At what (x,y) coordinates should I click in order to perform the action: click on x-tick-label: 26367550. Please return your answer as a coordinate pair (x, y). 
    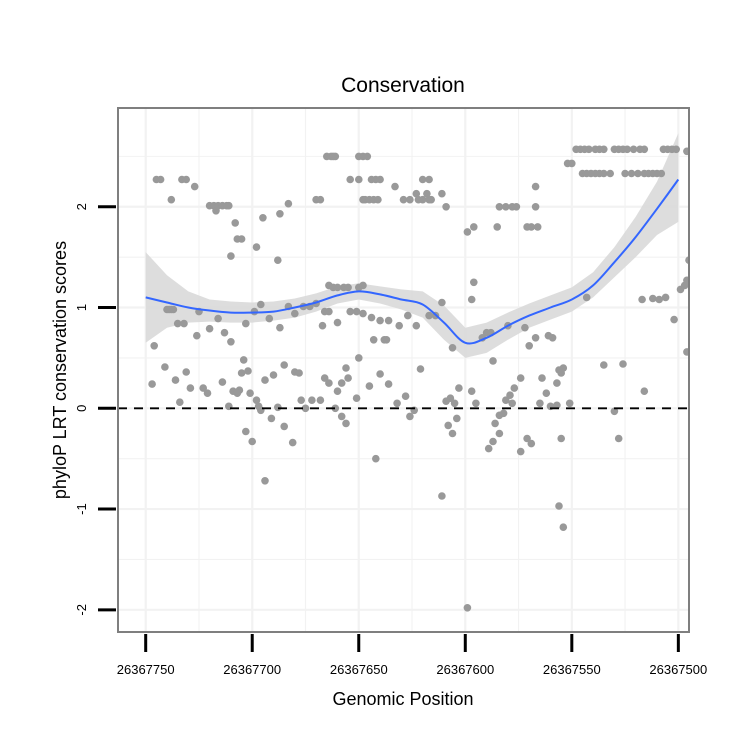
    Looking at the image, I should click on (572, 669).